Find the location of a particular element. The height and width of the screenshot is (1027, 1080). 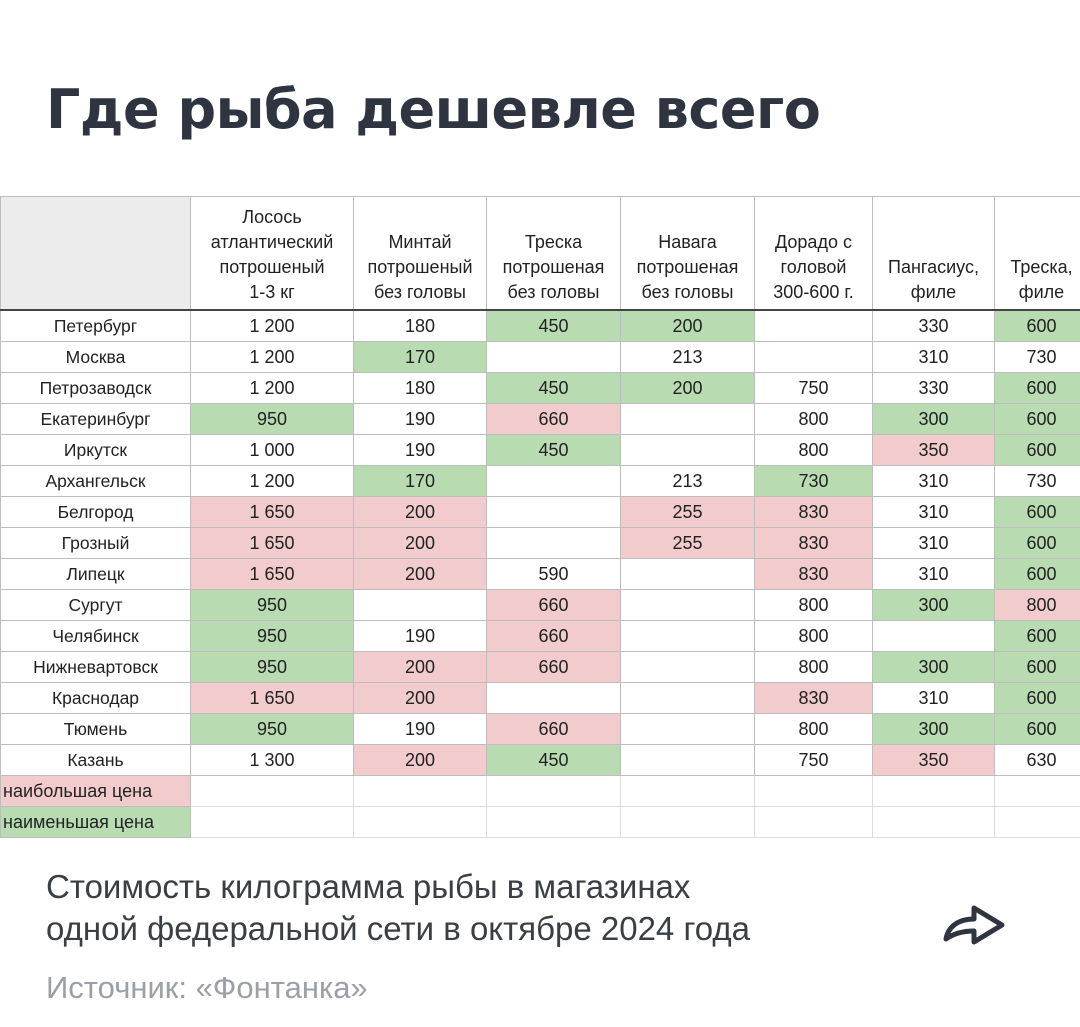

city-cell: Архангельск is located at coordinates (95, 481).